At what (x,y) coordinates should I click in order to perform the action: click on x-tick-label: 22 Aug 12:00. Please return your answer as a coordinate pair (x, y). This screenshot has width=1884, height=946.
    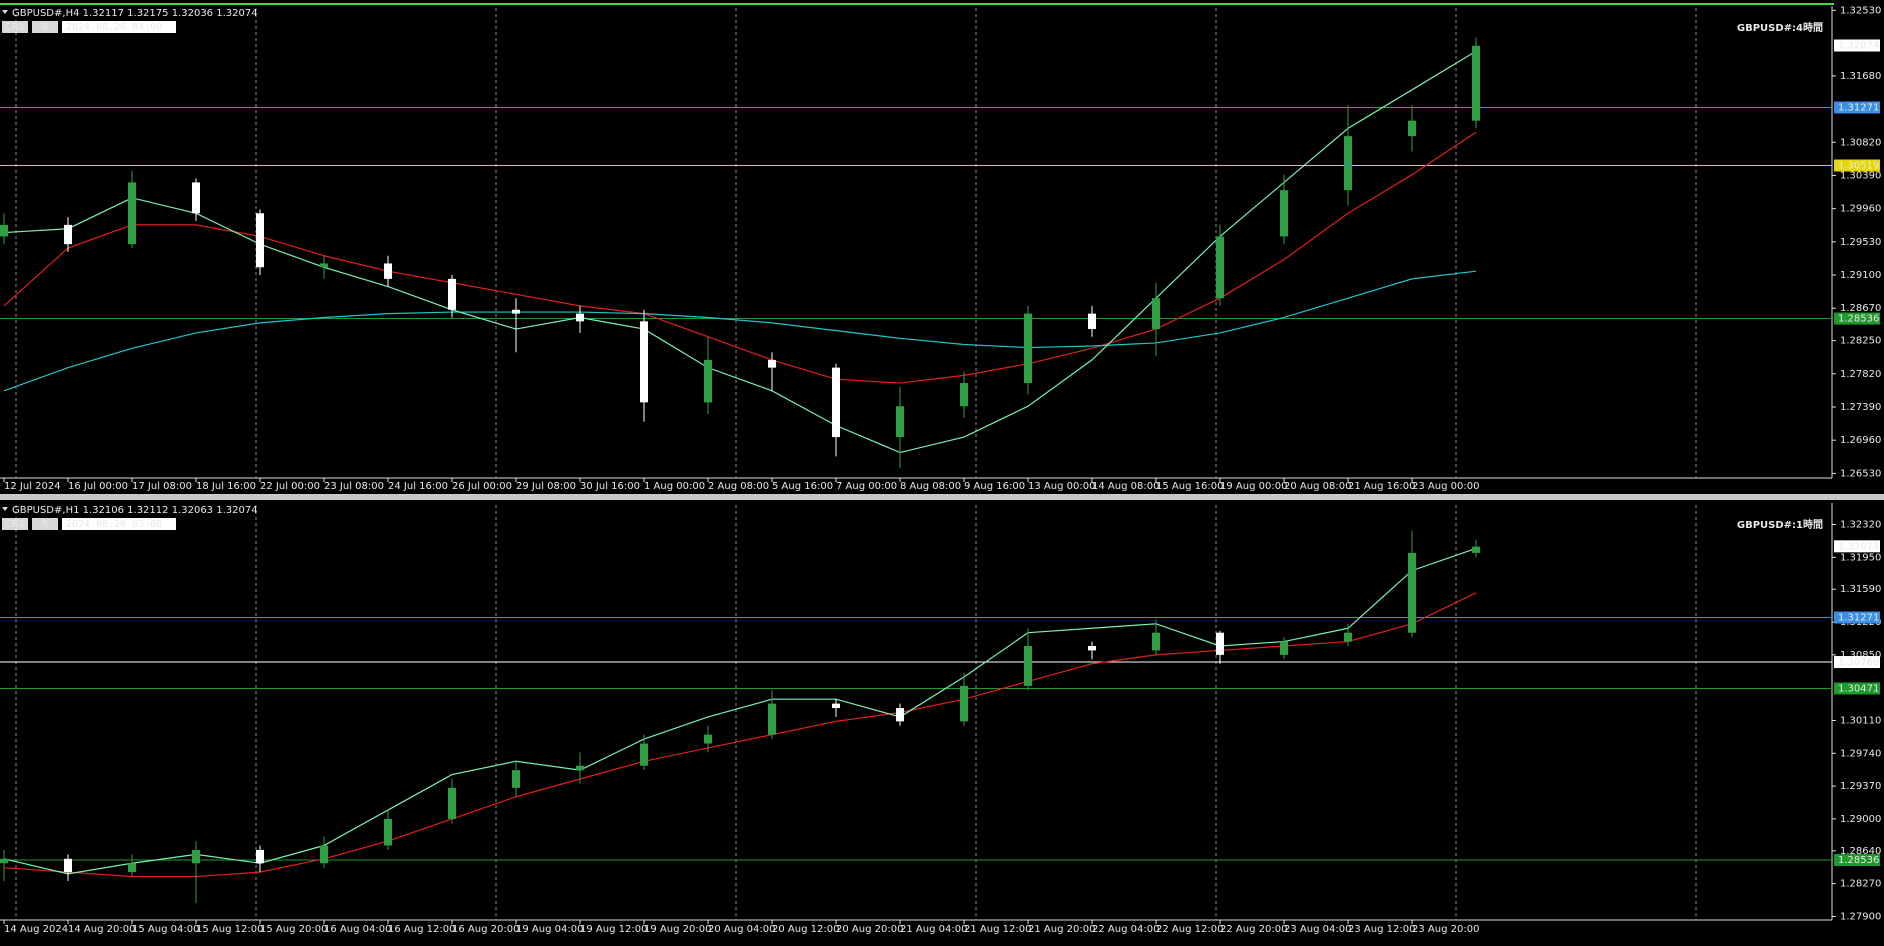
    Looking at the image, I should click on (1189, 929).